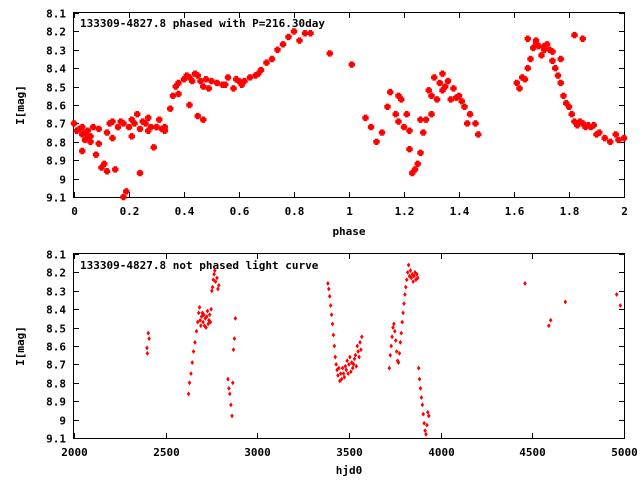 This screenshot has width=640, height=480. What do you see at coordinates (56, 124) in the screenshot?
I see `y-tick-label: 8.7` at bounding box center [56, 124].